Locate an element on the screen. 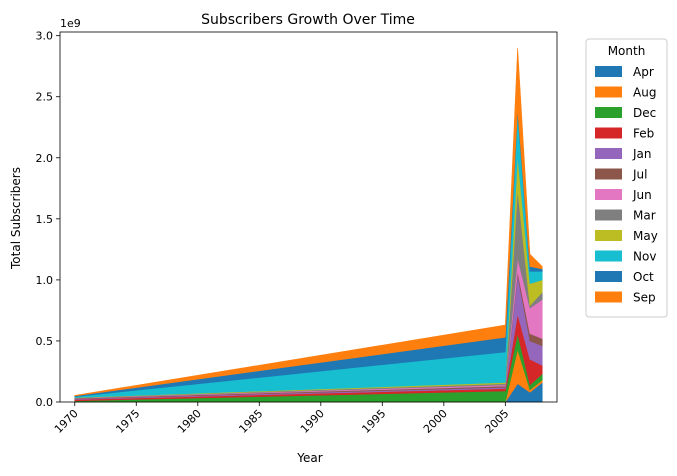  x-axis-label: Year is located at coordinates (309, 458).